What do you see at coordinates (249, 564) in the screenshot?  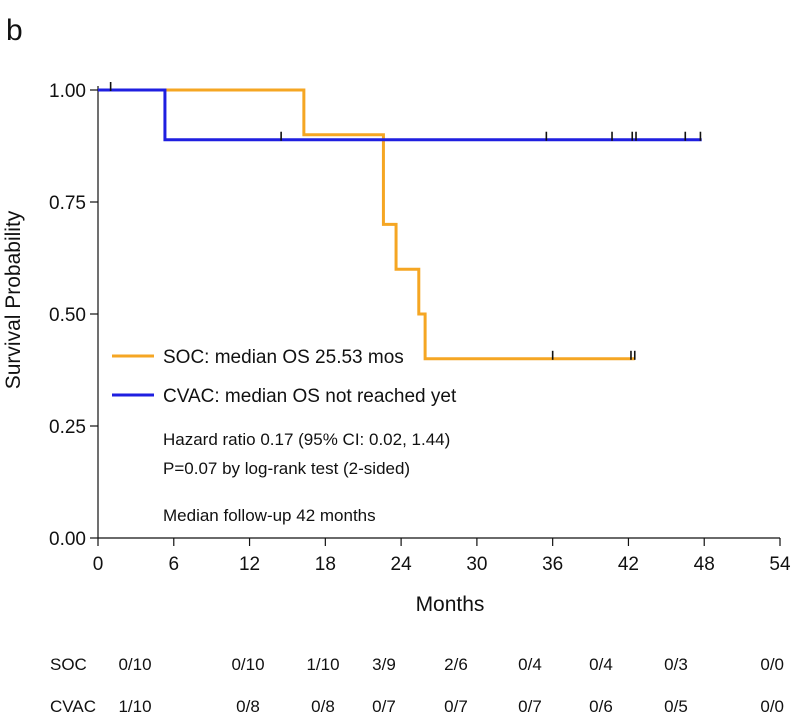 I see `x-tick-label: 12` at bounding box center [249, 564].